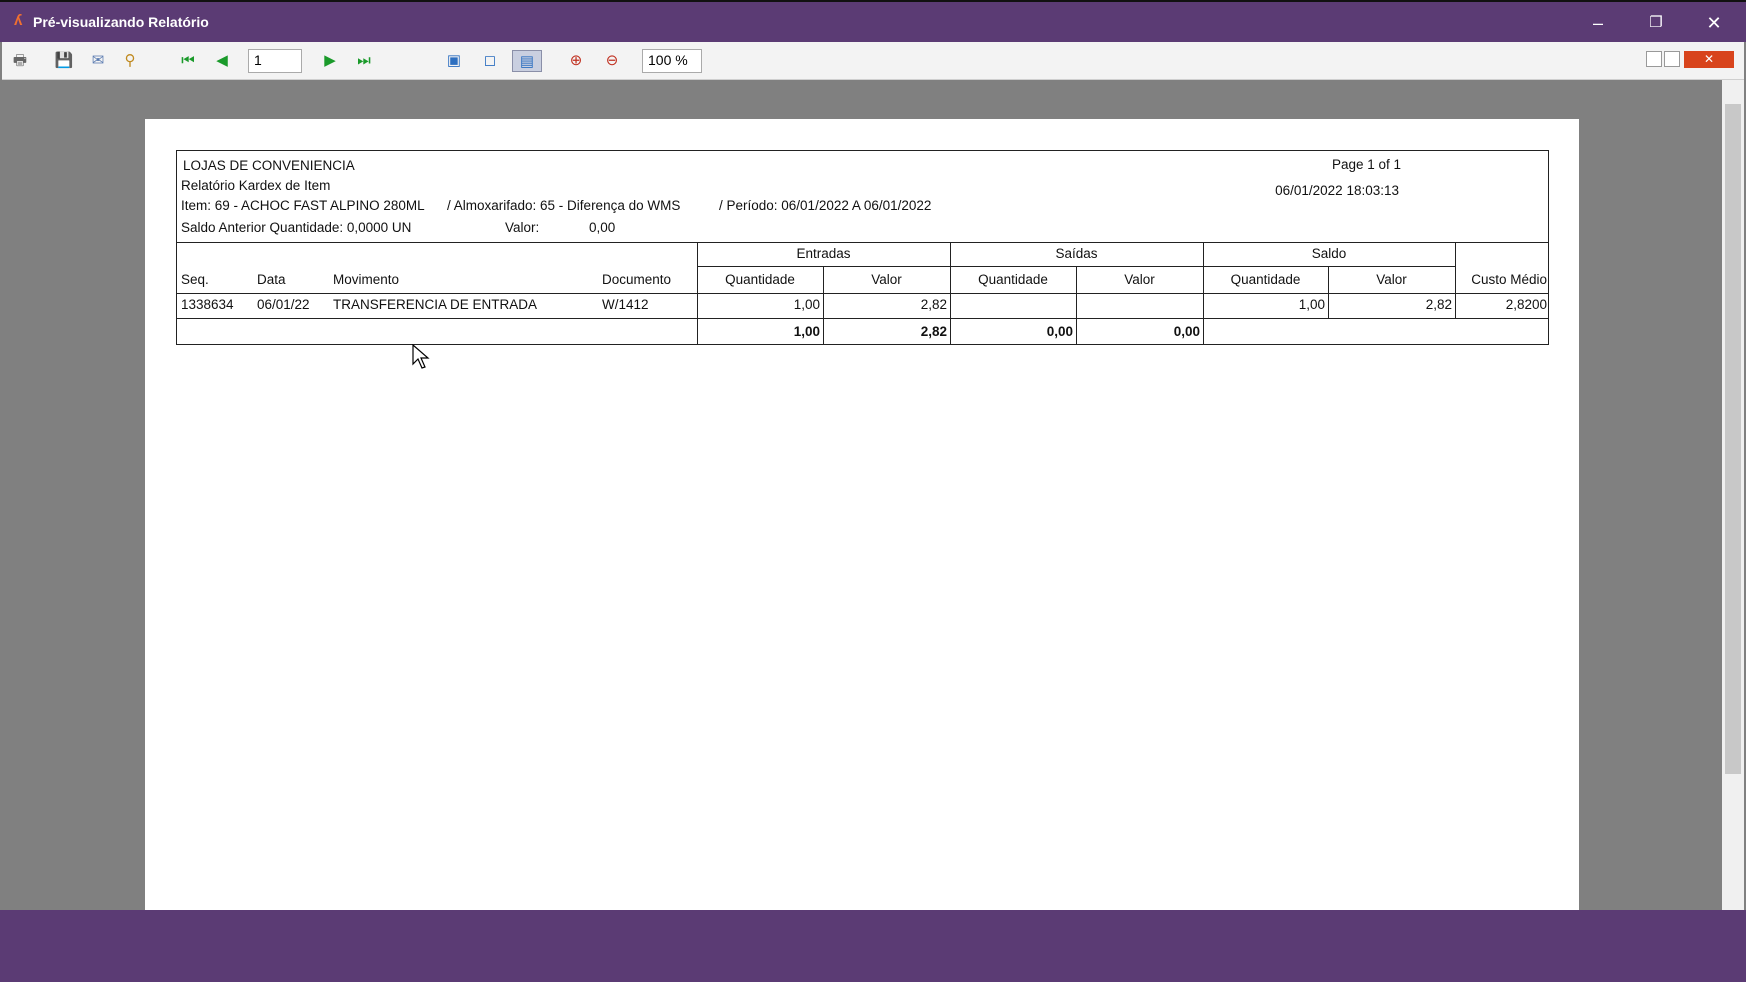 This screenshot has height=982, width=1746. What do you see at coordinates (1526, 304) in the screenshot?
I see `cell-custo-medio: 2,8200` at bounding box center [1526, 304].